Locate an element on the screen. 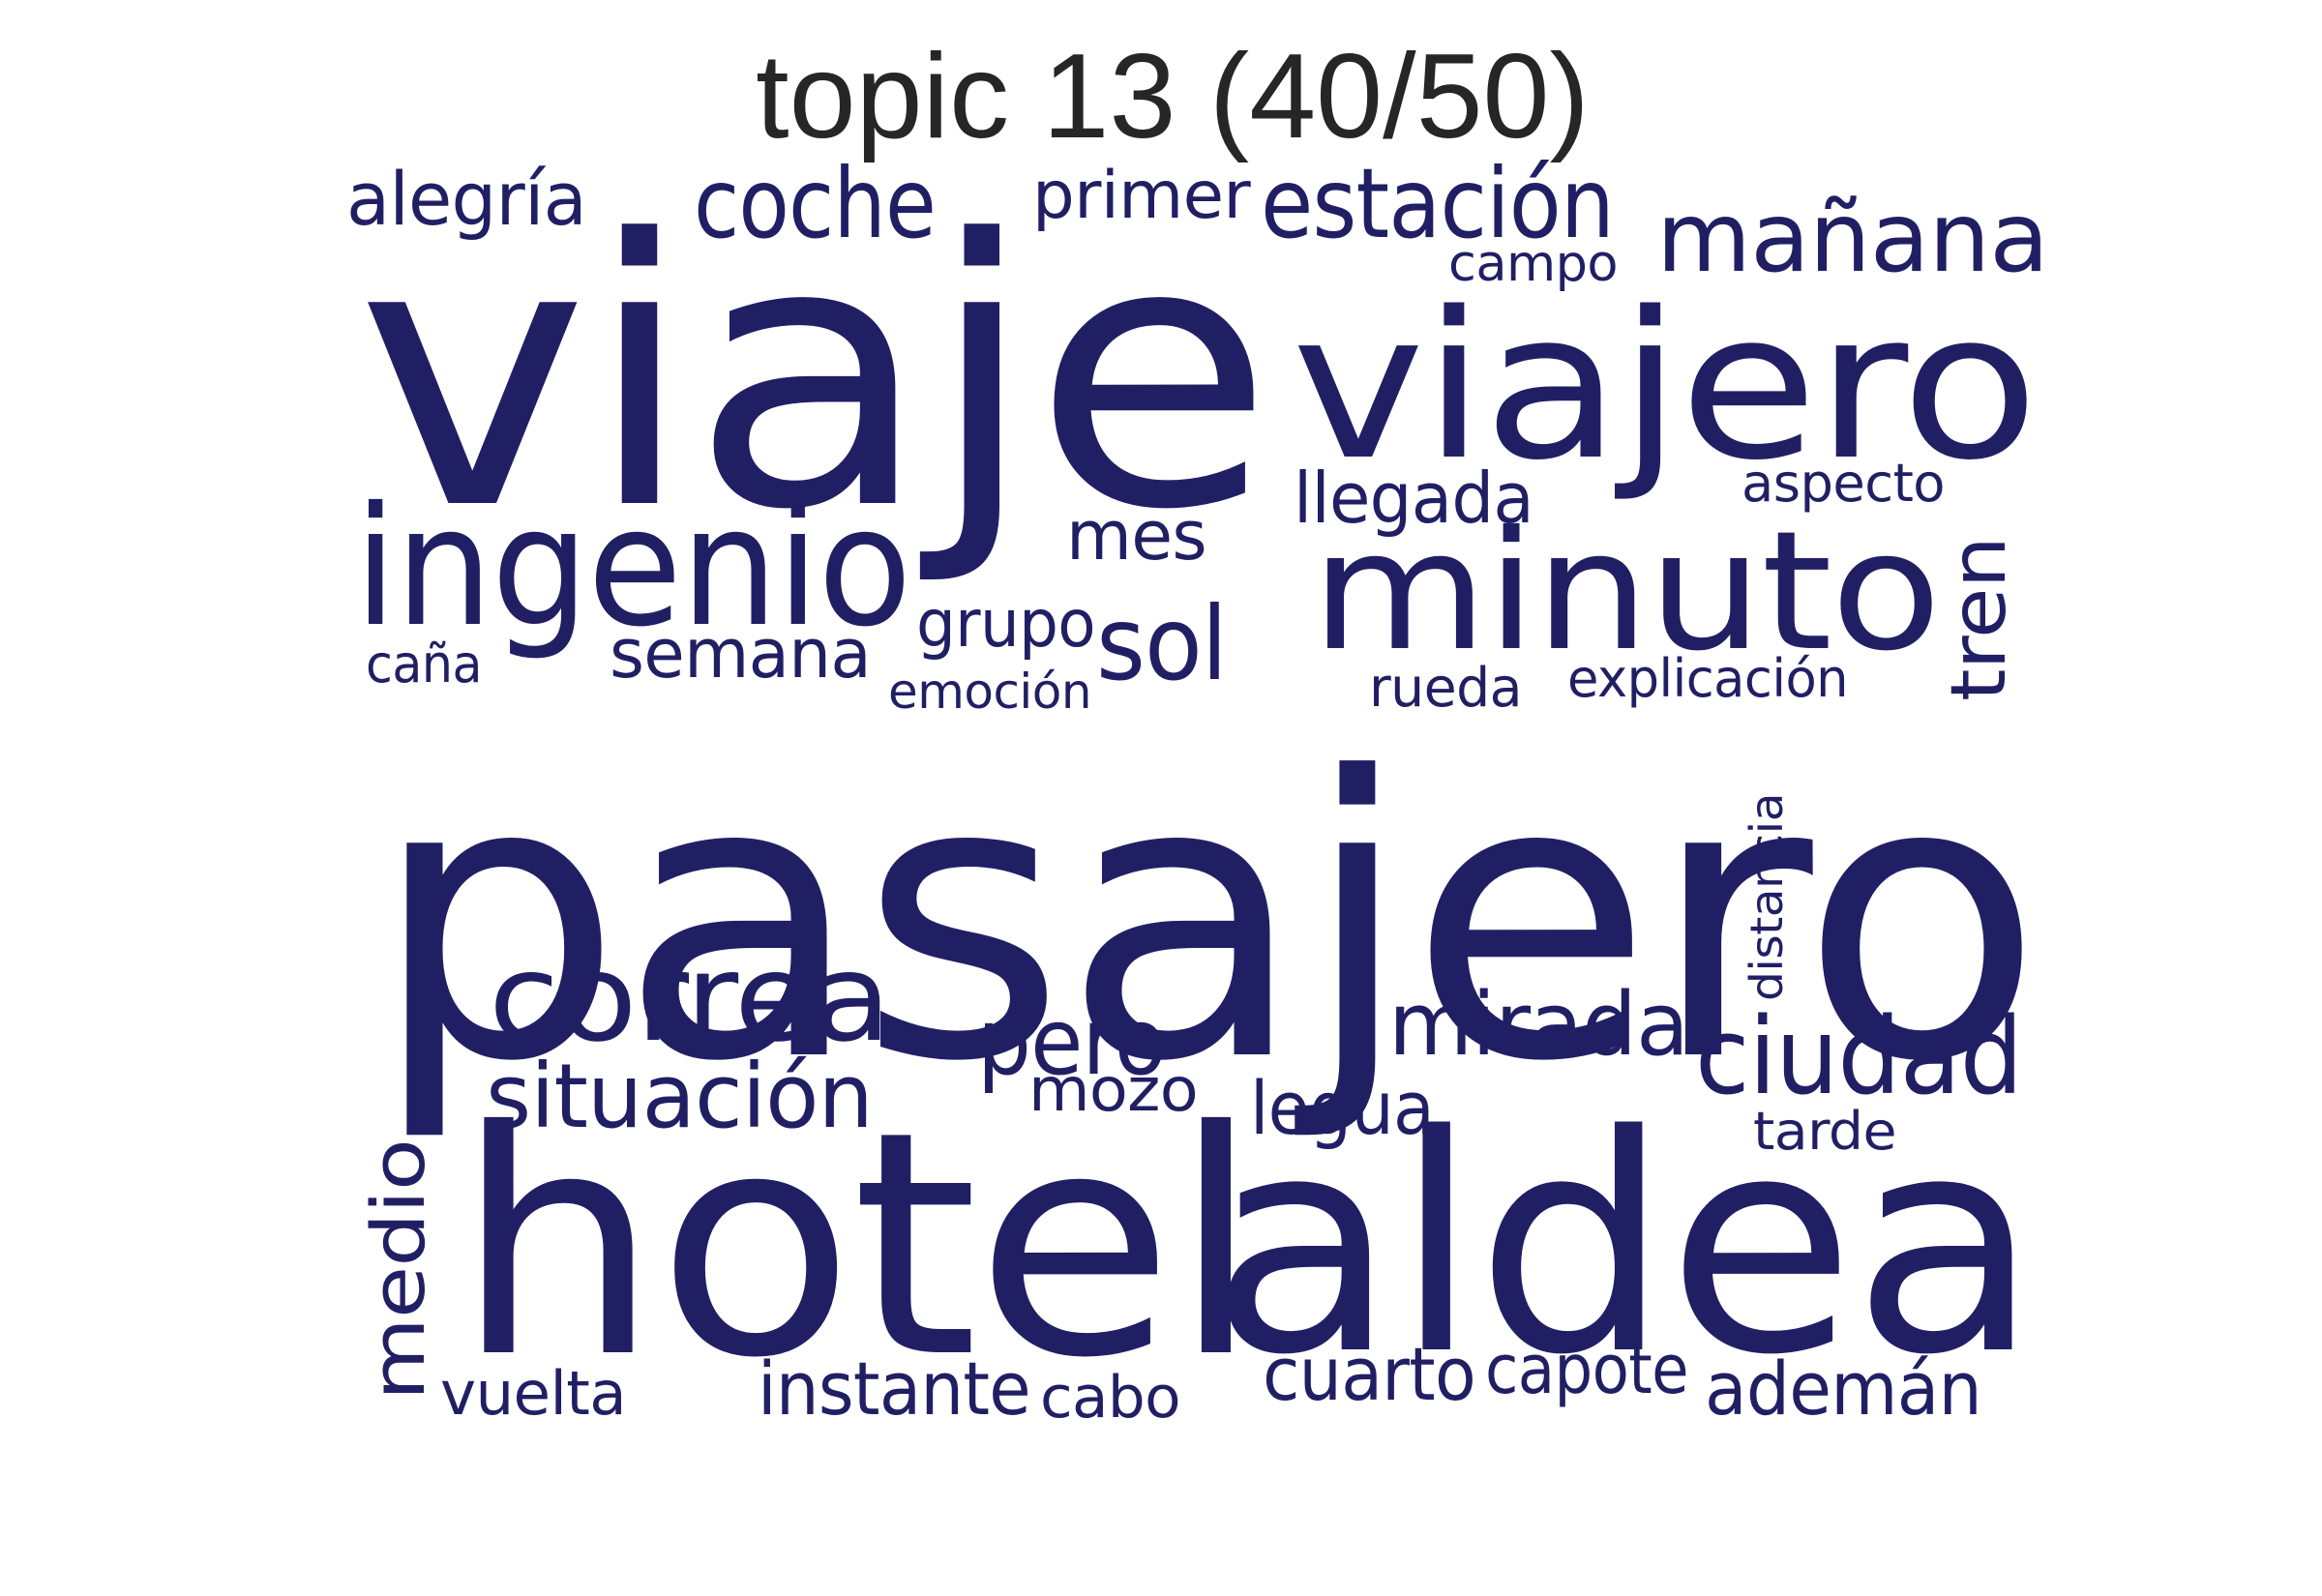 The width and height of the screenshot is (2322, 1596). word-ademan: ademán is located at coordinates (1843, 1388).